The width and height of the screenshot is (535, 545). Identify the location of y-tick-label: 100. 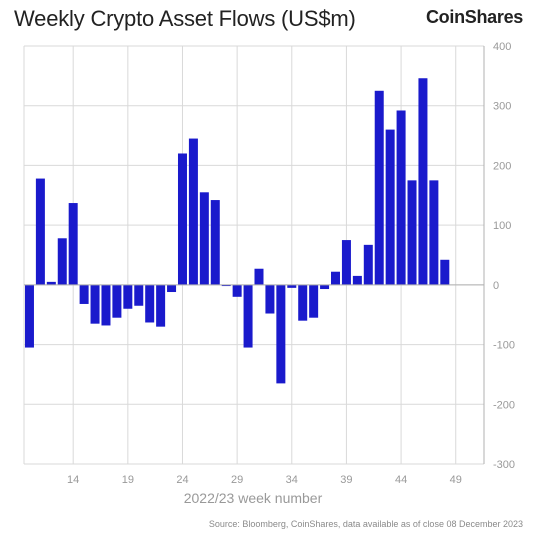
(502, 226).